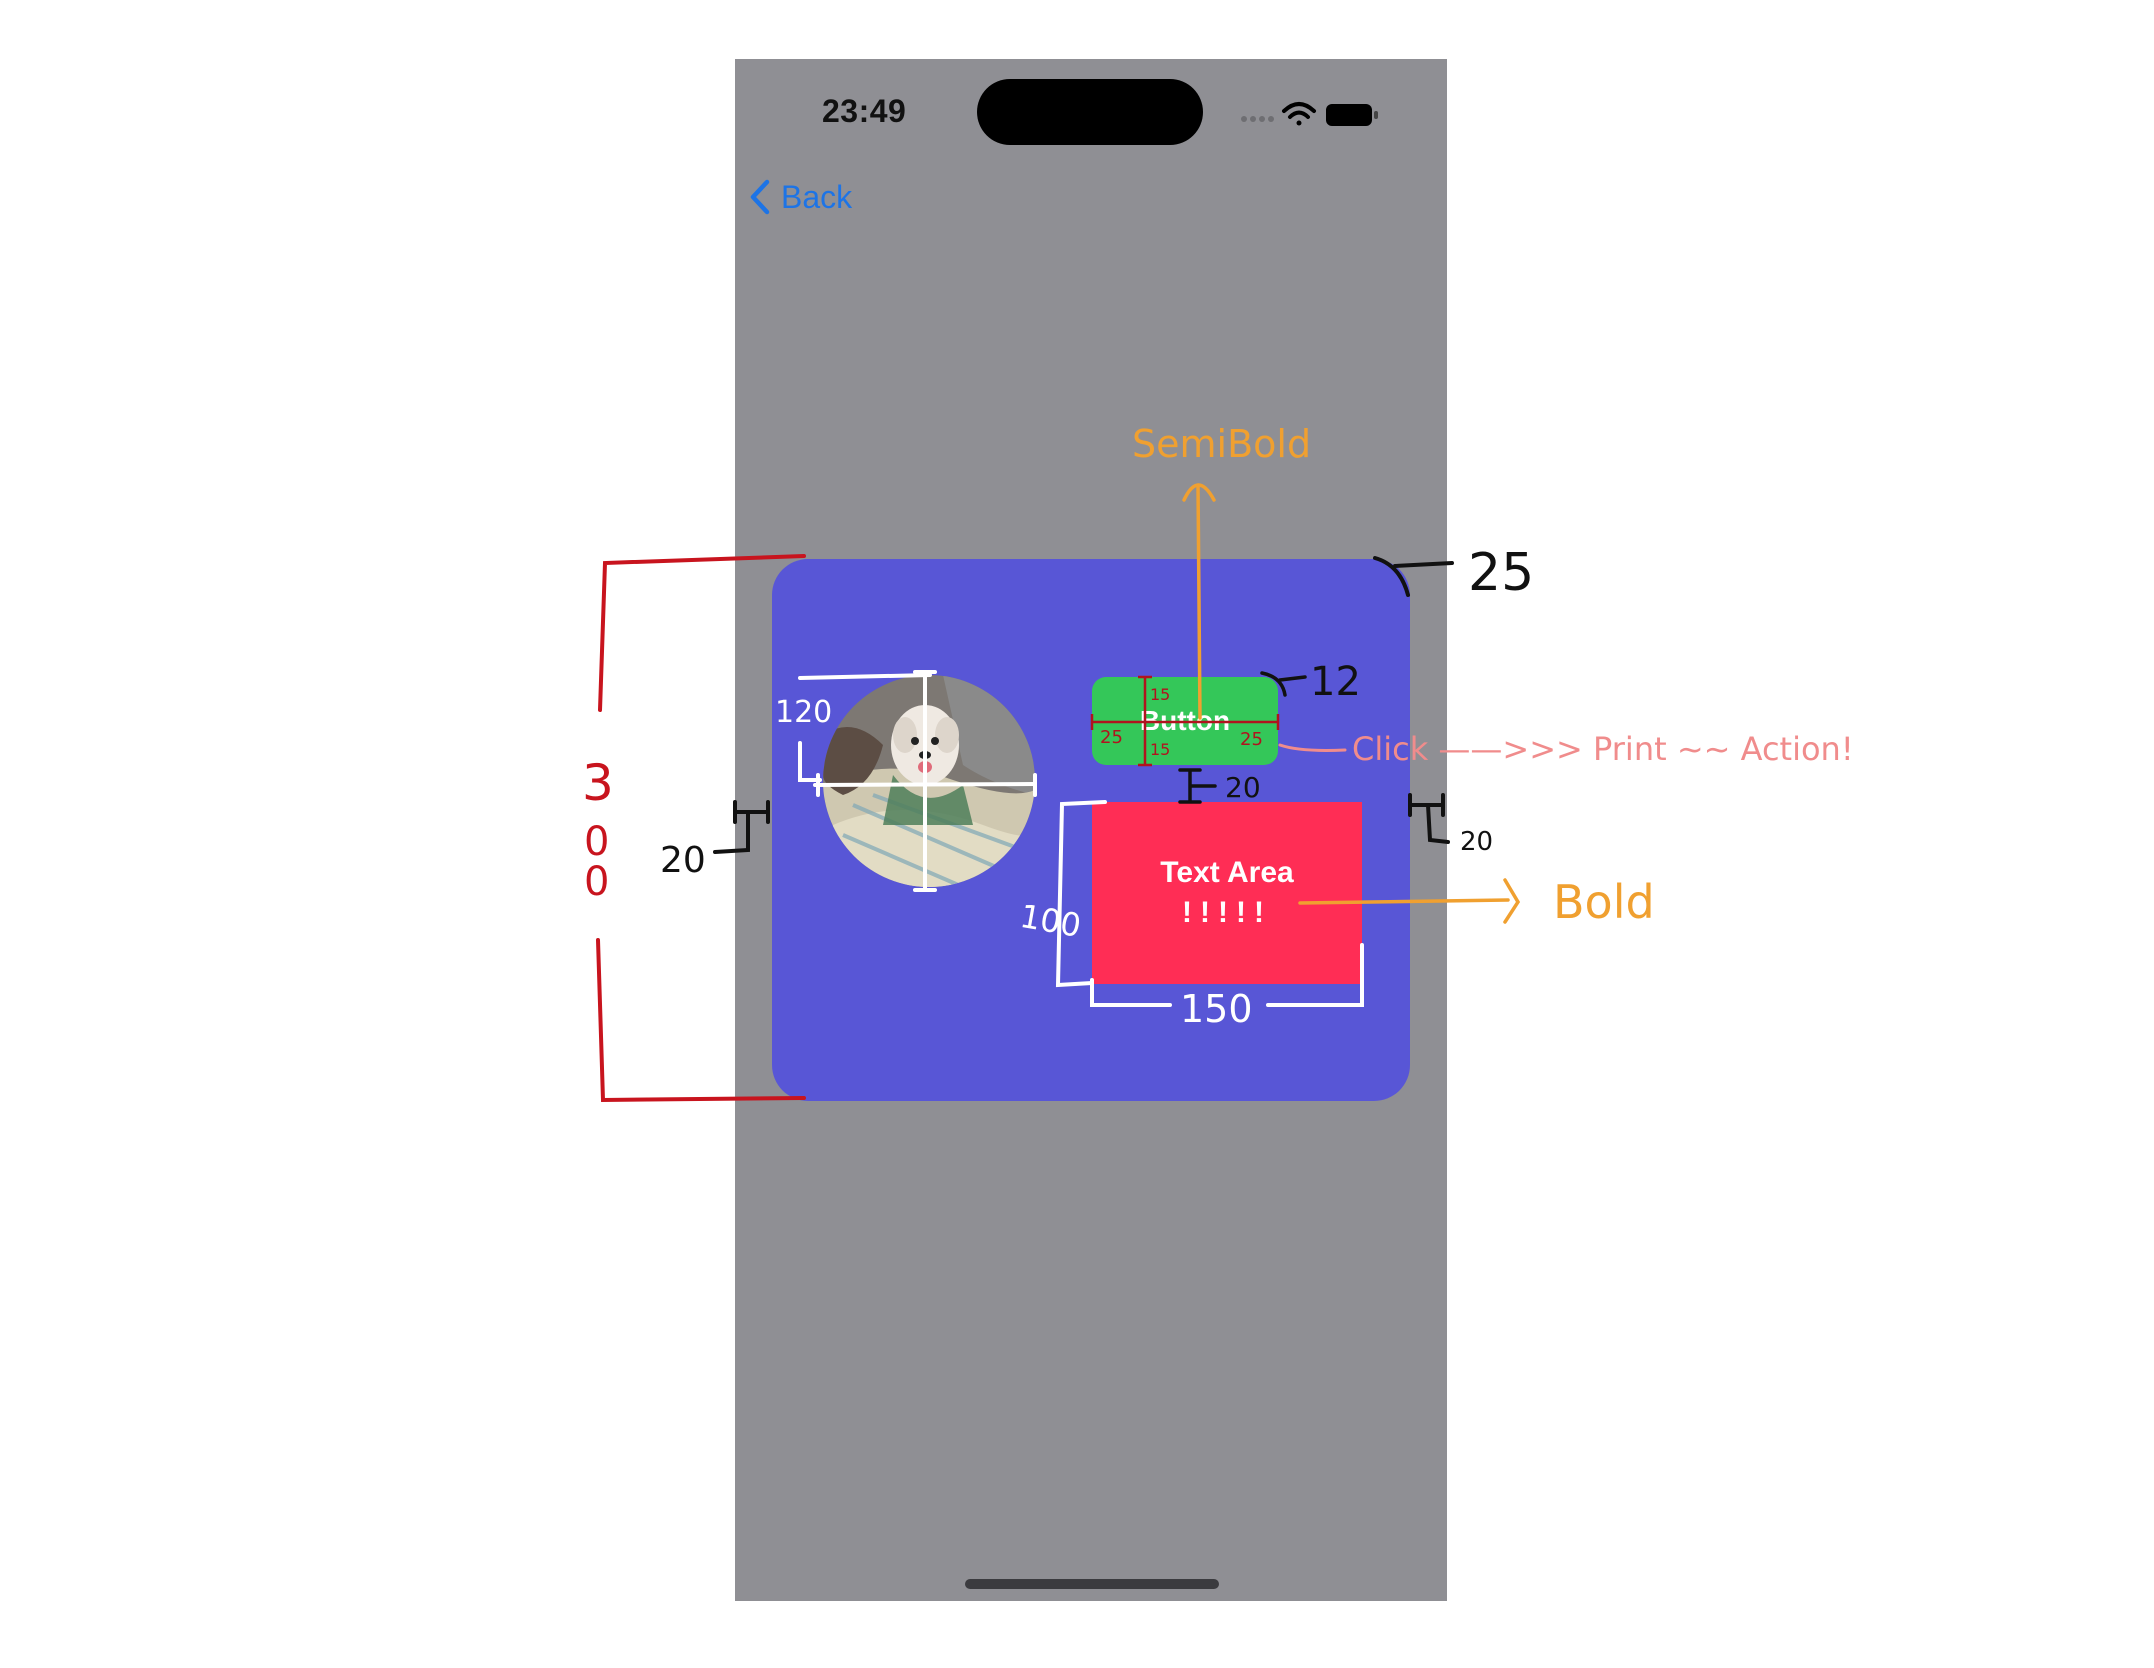 This screenshot has height=1668, width=2154. I want to click on text-area-line2: !!!!!, so click(1227, 912).